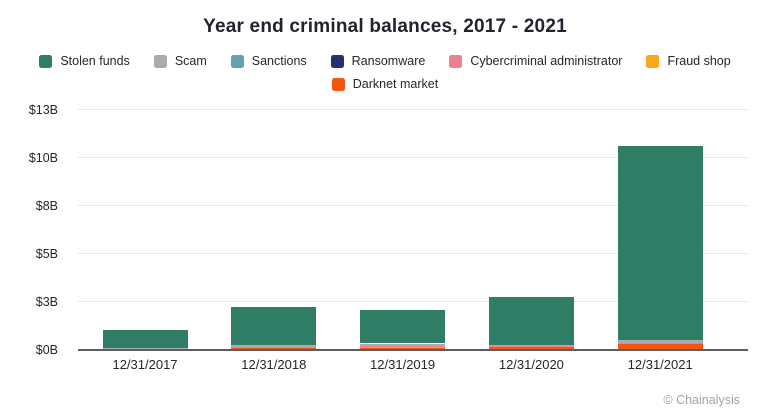 The image size is (770, 420). I want to click on legend-item-fraud-shop: Fraud shop, so click(688, 61).